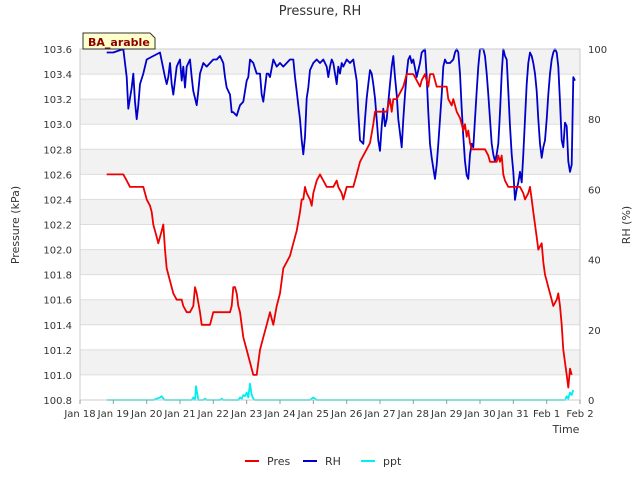  I want to click on right-tick-label: 60, so click(594, 190).